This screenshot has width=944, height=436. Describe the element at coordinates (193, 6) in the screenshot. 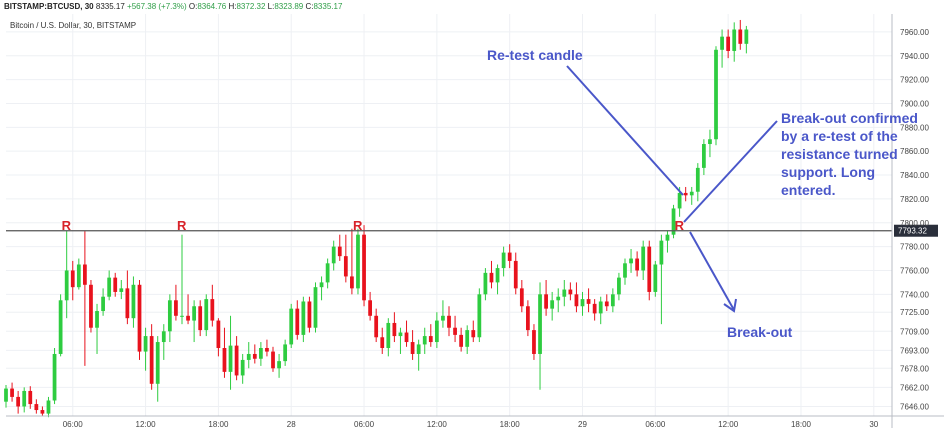

I see `open-label: O:` at that location.